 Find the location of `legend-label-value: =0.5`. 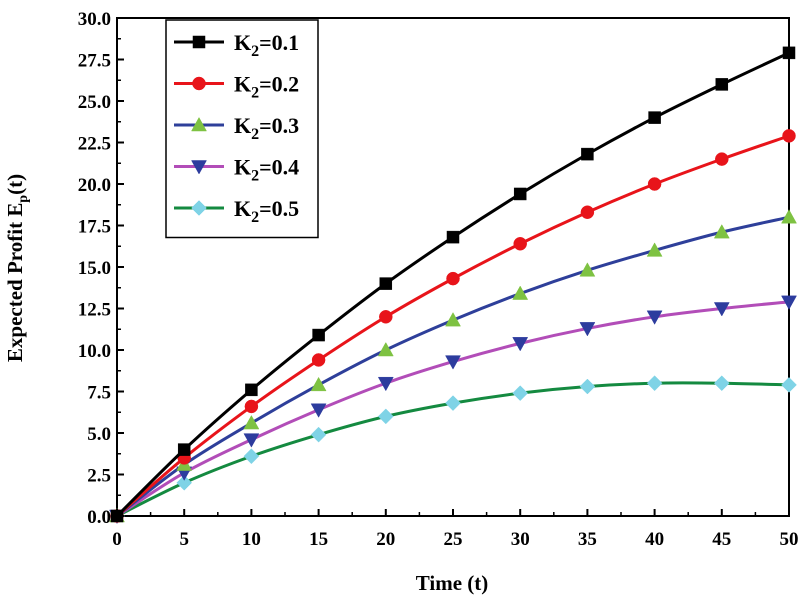

legend-label-value: =0.5 is located at coordinates (279, 208).